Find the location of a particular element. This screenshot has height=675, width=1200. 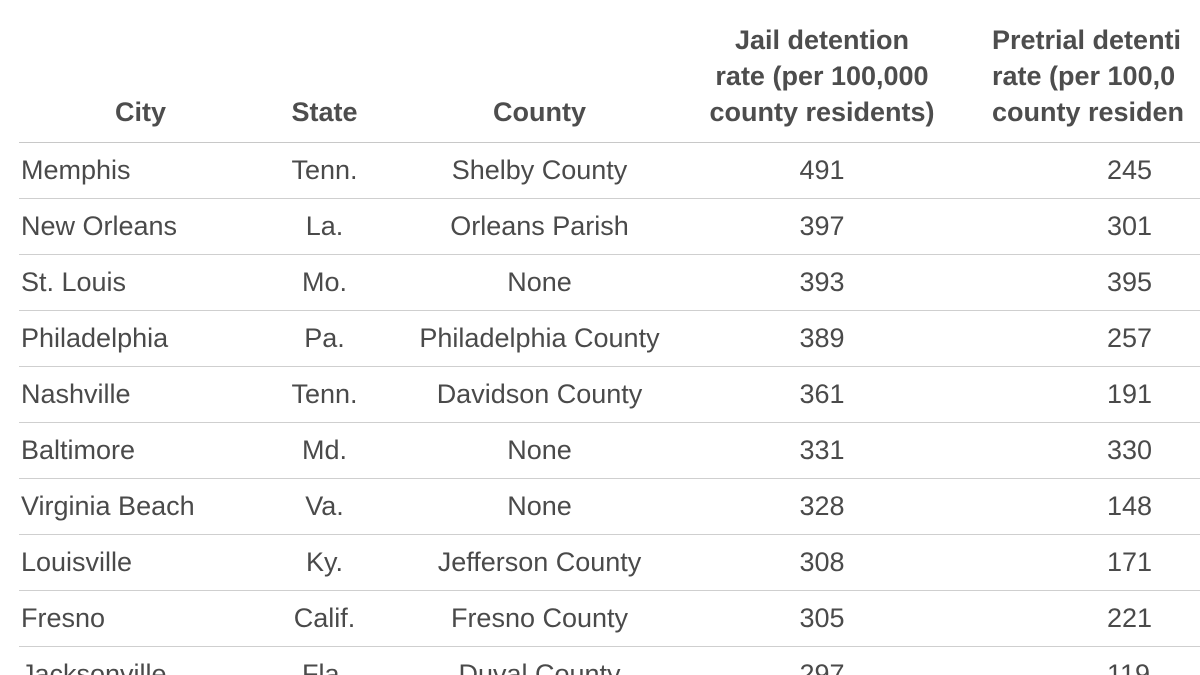

cell-pretrial-rate: 395 is located at coordinates (1076, 282).